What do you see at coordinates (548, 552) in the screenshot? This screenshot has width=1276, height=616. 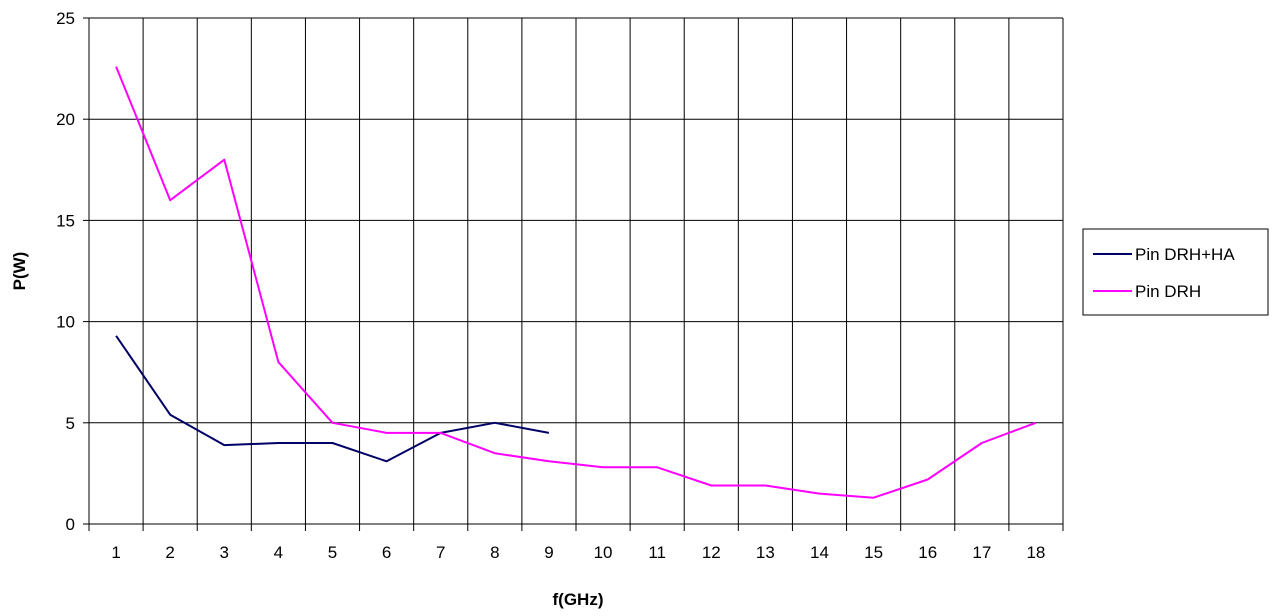 I see `x-tick-label: 9` at bounding box center [548, 552].